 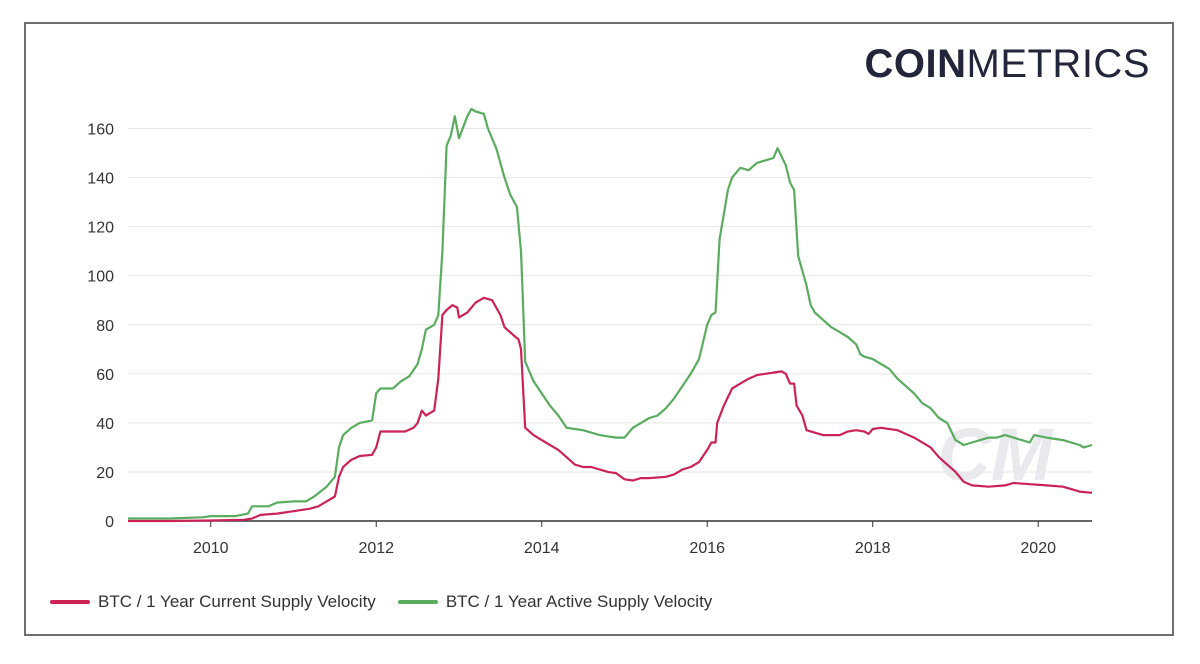 I want to click on legend-item-active: BTC / 1 Year Active Supply Velocity, so click(x=555, y=602).